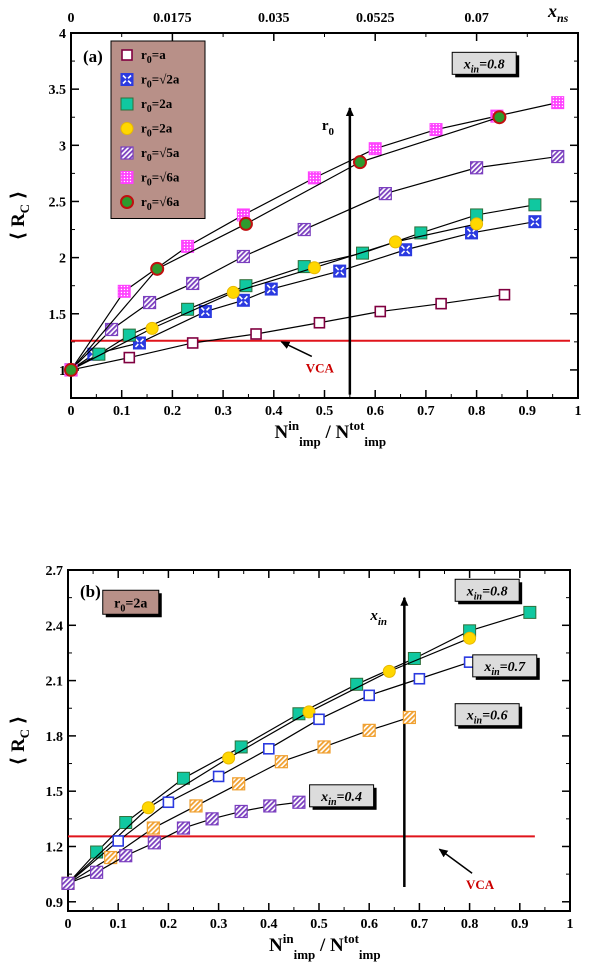  I want to click on panel-label: (b), so click(90, 591).